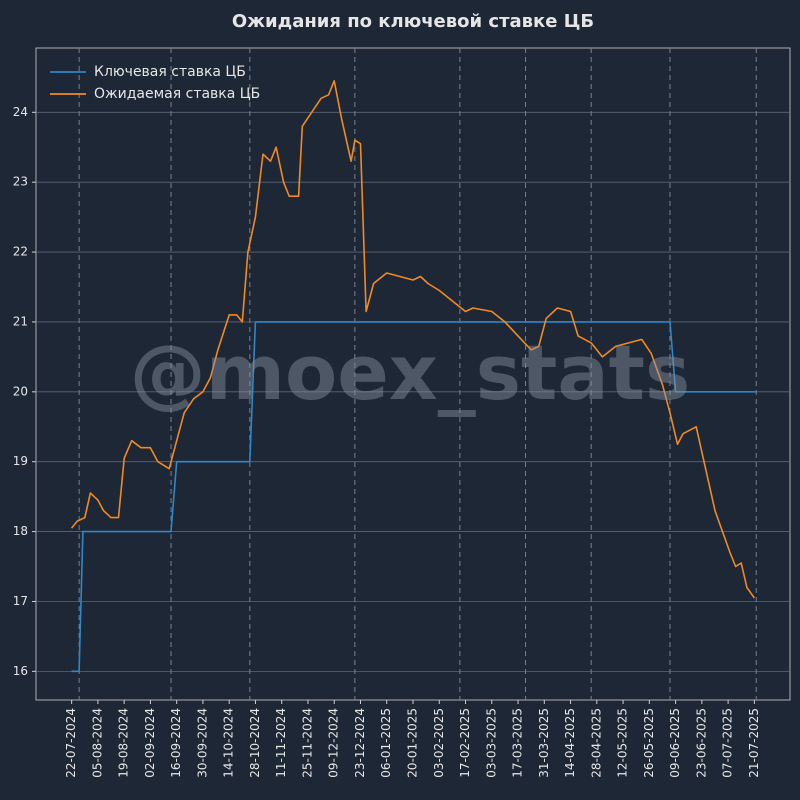 The width and height of the screenshot is (800, 800). Describe the element at coordinates (97, 743) in the screenshot. I see `x-tick-label: 05-08-2024` at that location.